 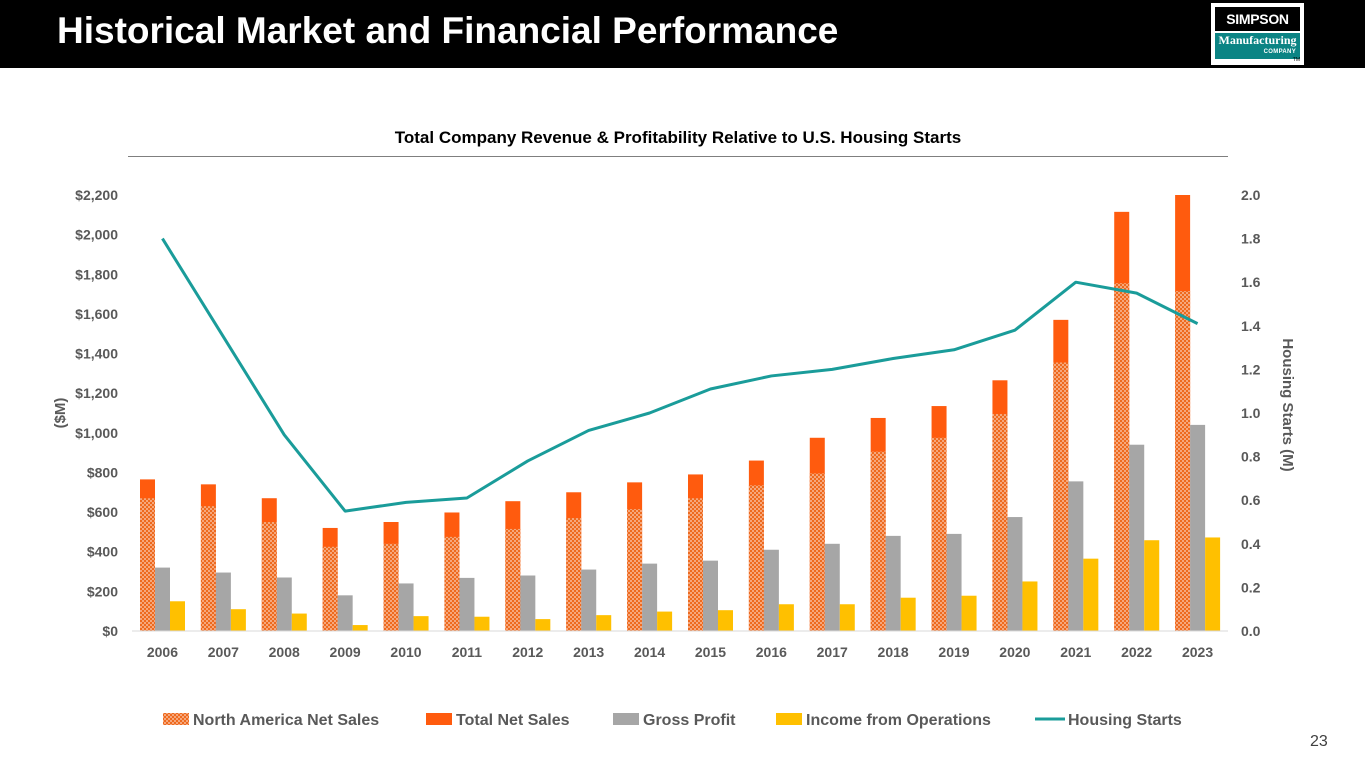 I want to click on y-tick-label: $1,800, so click(x=96, y=274).